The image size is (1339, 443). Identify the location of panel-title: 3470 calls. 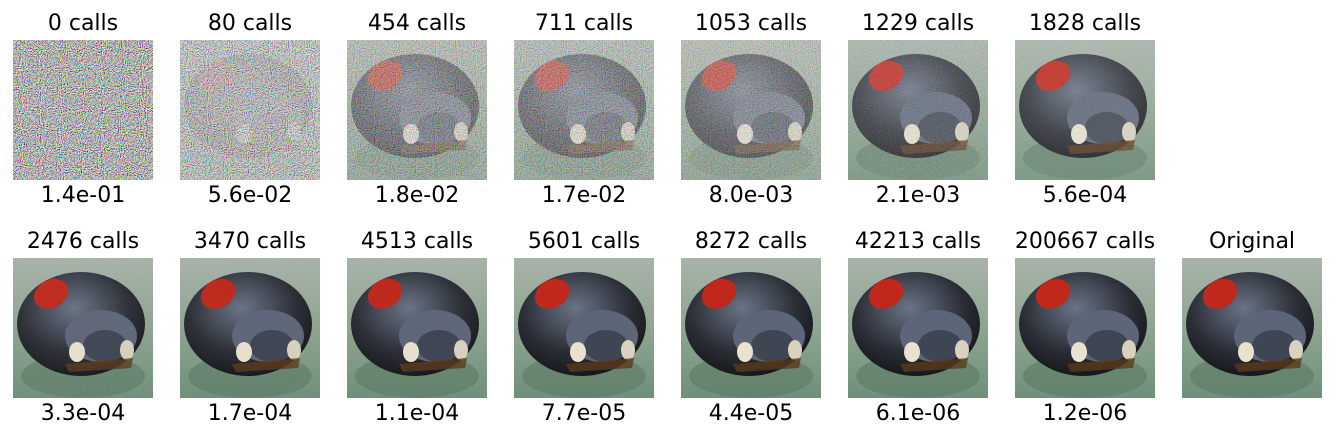
(250, 241).